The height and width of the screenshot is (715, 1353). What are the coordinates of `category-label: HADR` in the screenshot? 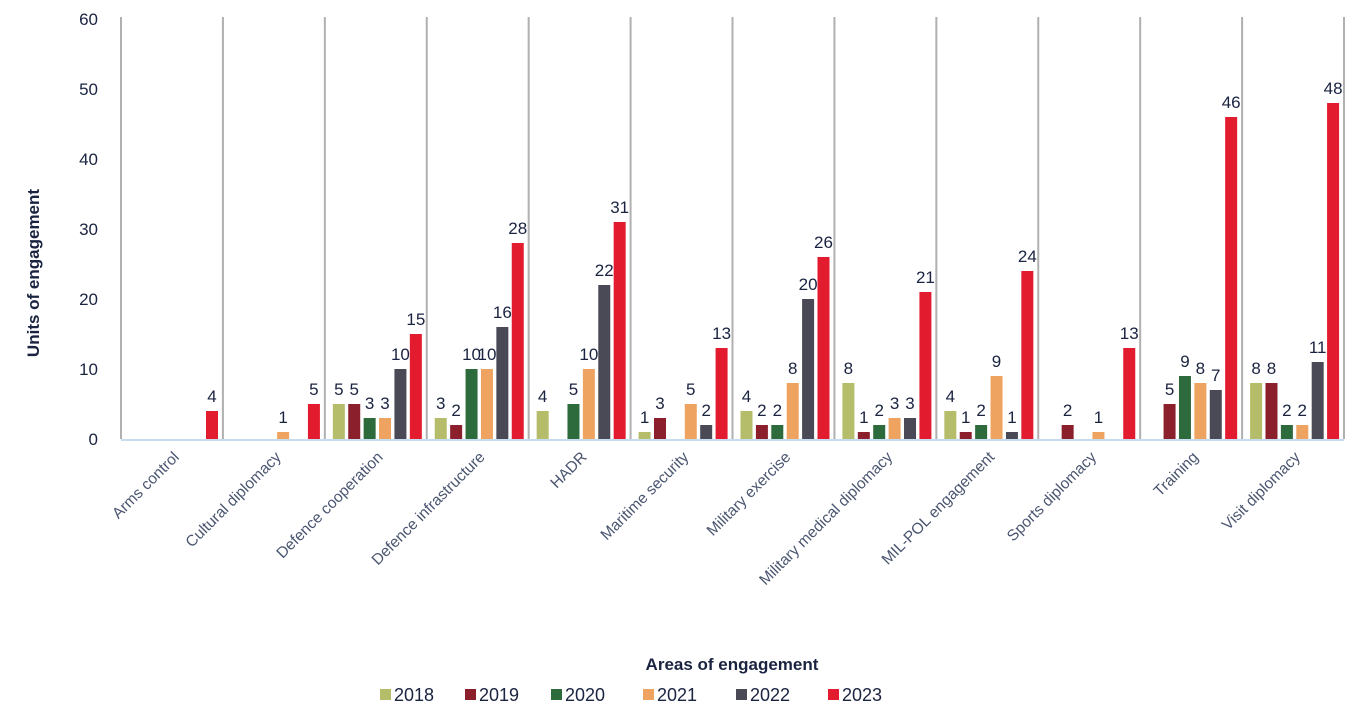 It's located at (568, 470).